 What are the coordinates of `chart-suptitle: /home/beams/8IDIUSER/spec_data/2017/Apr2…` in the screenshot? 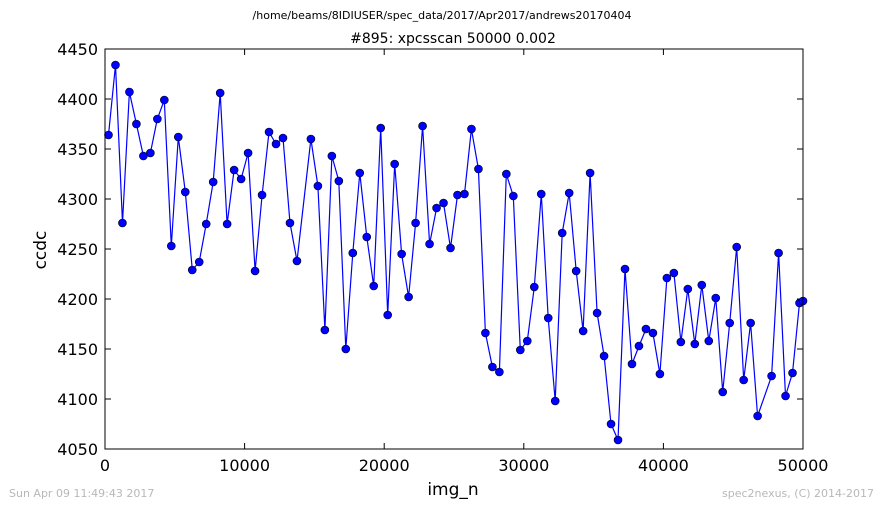 It's located at (442, 15).